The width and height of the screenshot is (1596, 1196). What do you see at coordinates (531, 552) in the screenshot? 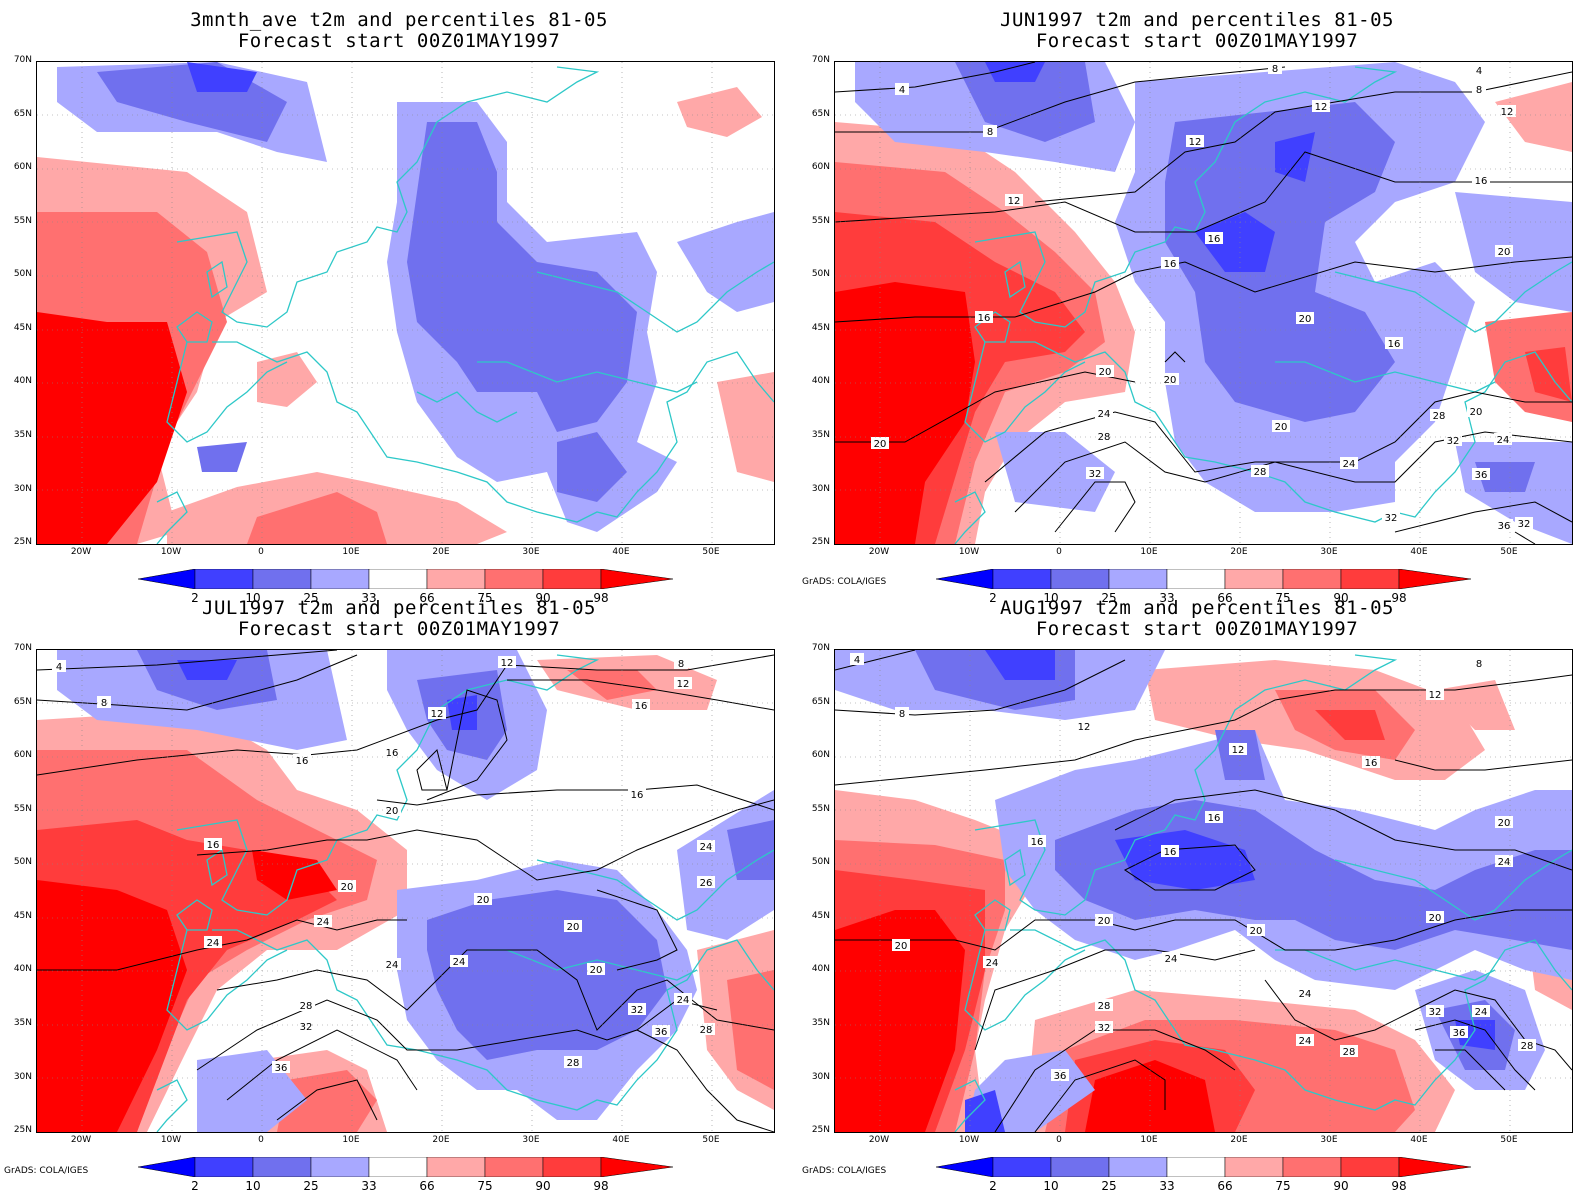
I see `lon-label: 30E` at bounding box center [531, 552].